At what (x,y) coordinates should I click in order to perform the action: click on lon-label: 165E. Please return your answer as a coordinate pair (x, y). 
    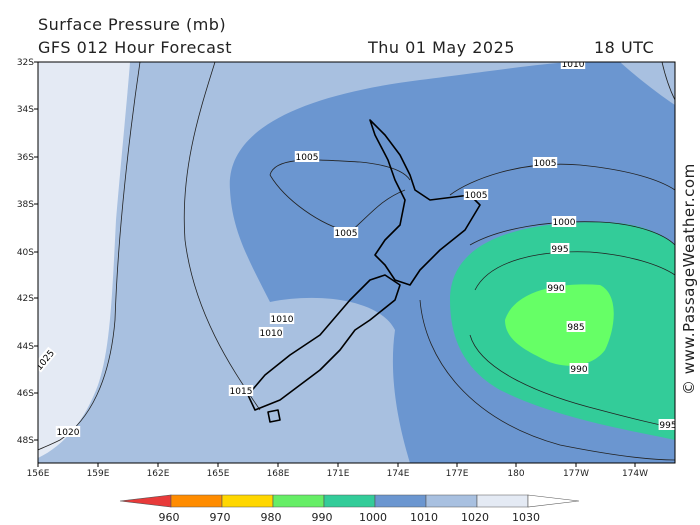
    Looking at the image, I should click on (218, 474).